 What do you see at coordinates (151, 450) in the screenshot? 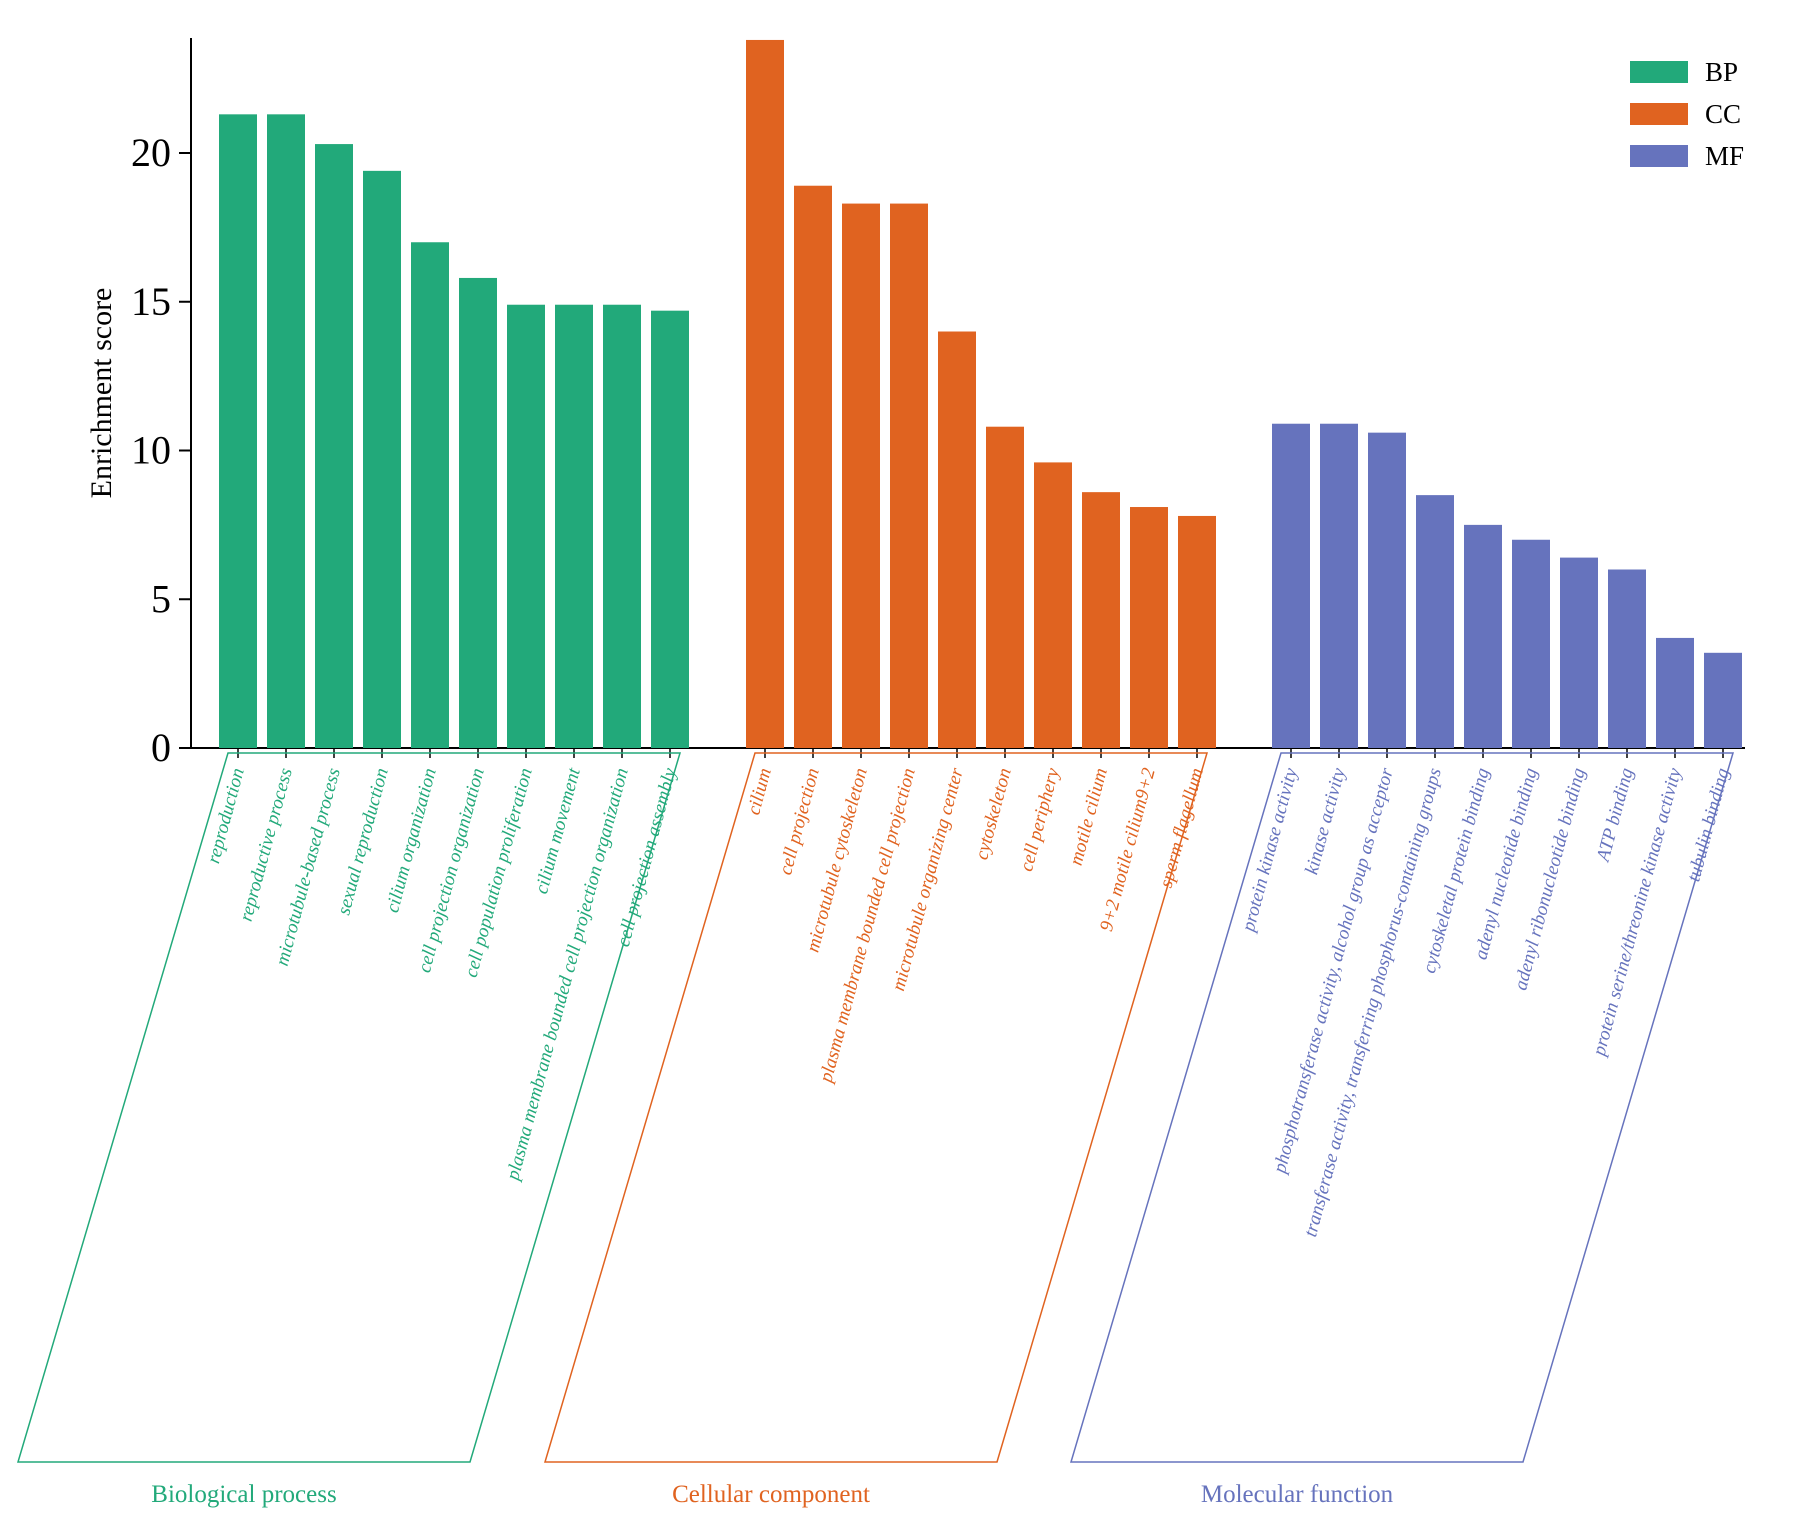
I see `y-tick-label: 10` at bounding box center [151, 450].